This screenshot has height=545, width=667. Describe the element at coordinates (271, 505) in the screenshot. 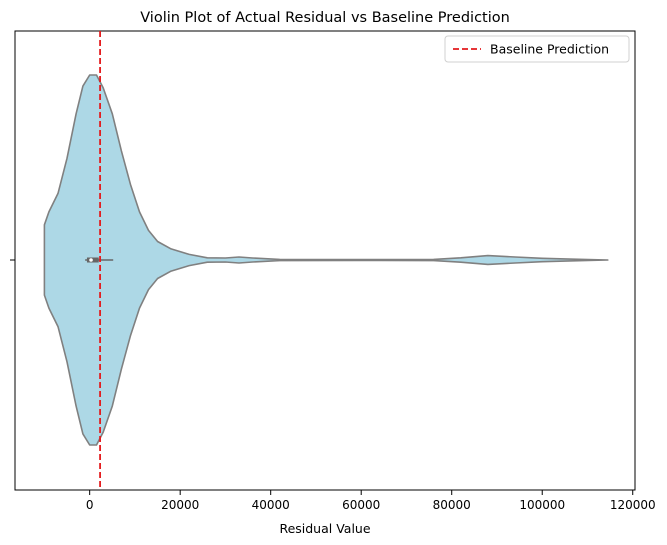

I see `x-tick-label: 40000` at that location.